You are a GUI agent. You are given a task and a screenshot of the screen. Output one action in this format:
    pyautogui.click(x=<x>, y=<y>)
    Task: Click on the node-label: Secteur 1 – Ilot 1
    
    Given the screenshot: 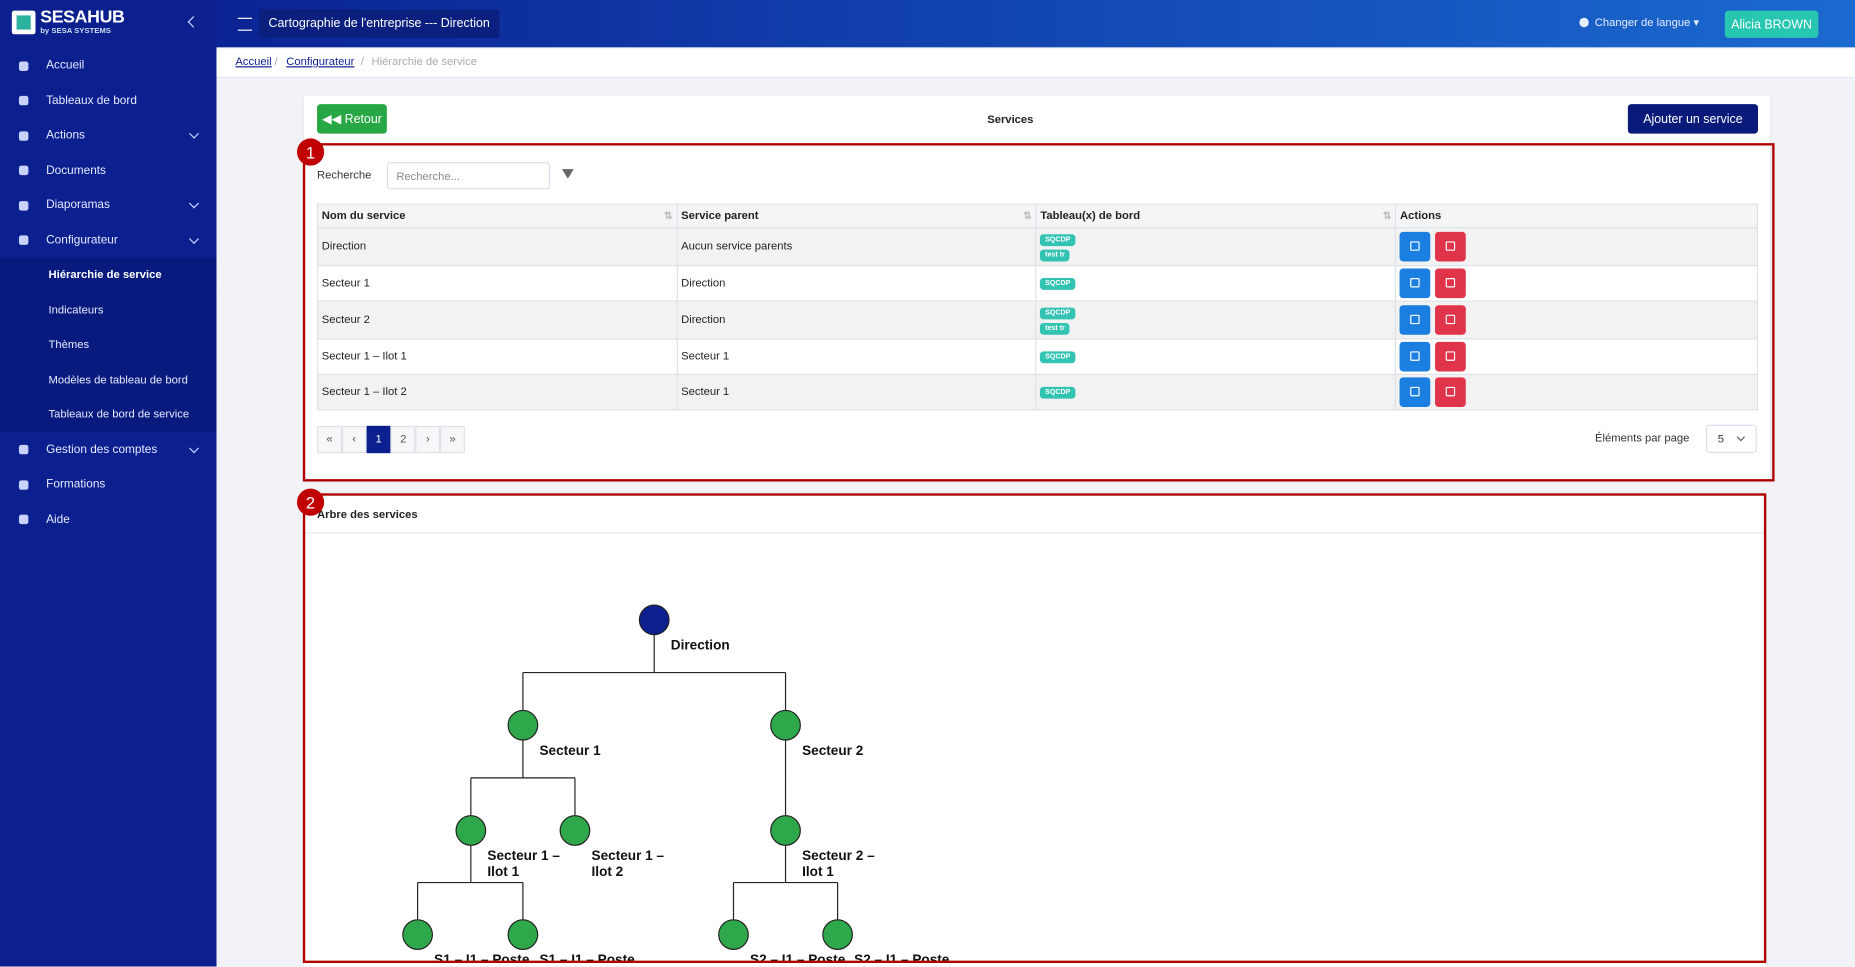 What is the action you would take?
    pyautogui.click(x=523, y=863)
    